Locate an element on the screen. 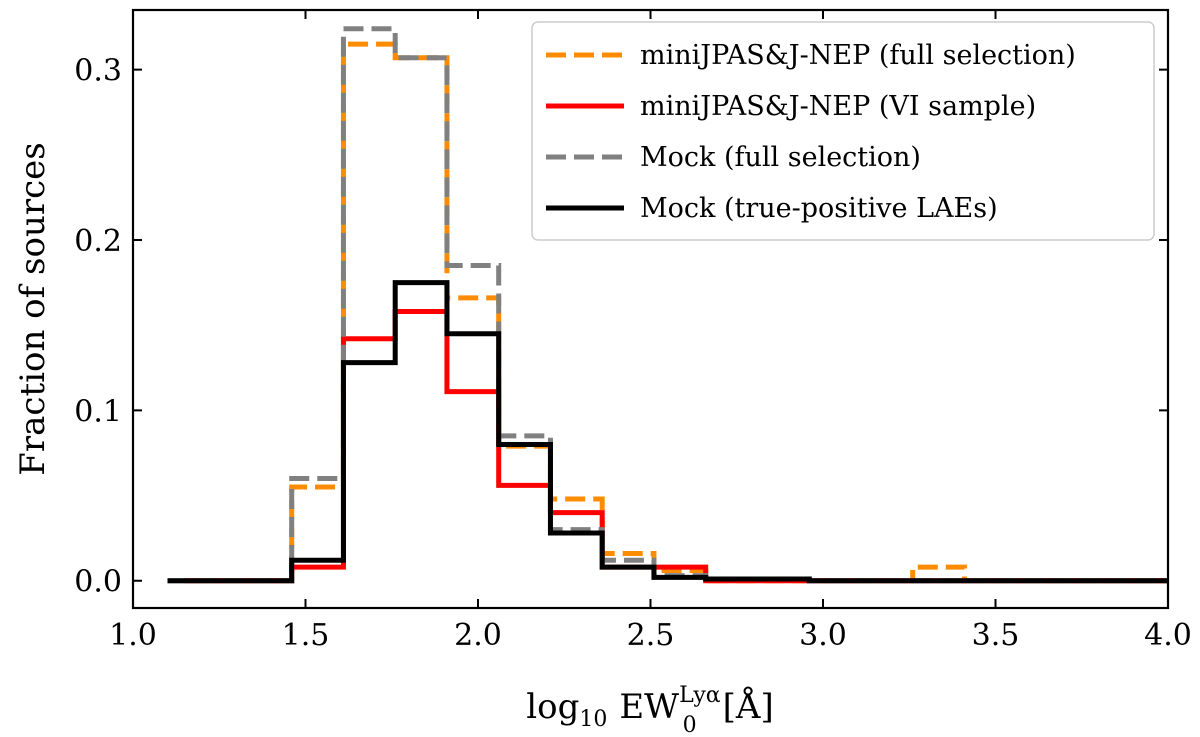 This screenshot has width=1200, height=737. x-tick-label: 1.5 is located at coordinates (306, 635).